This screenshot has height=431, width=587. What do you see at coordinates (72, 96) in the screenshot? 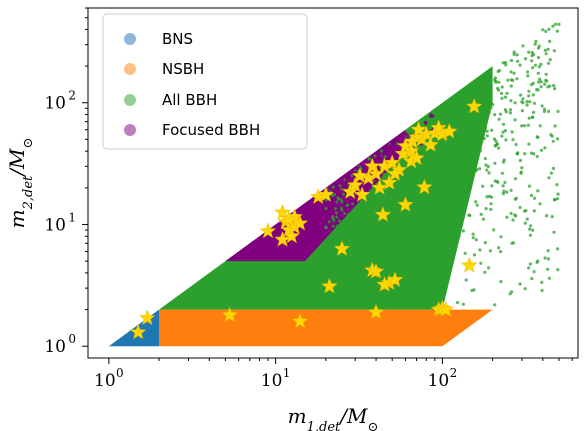
I see `y-tick-exponent: 2` at bounding box center [72, 96].